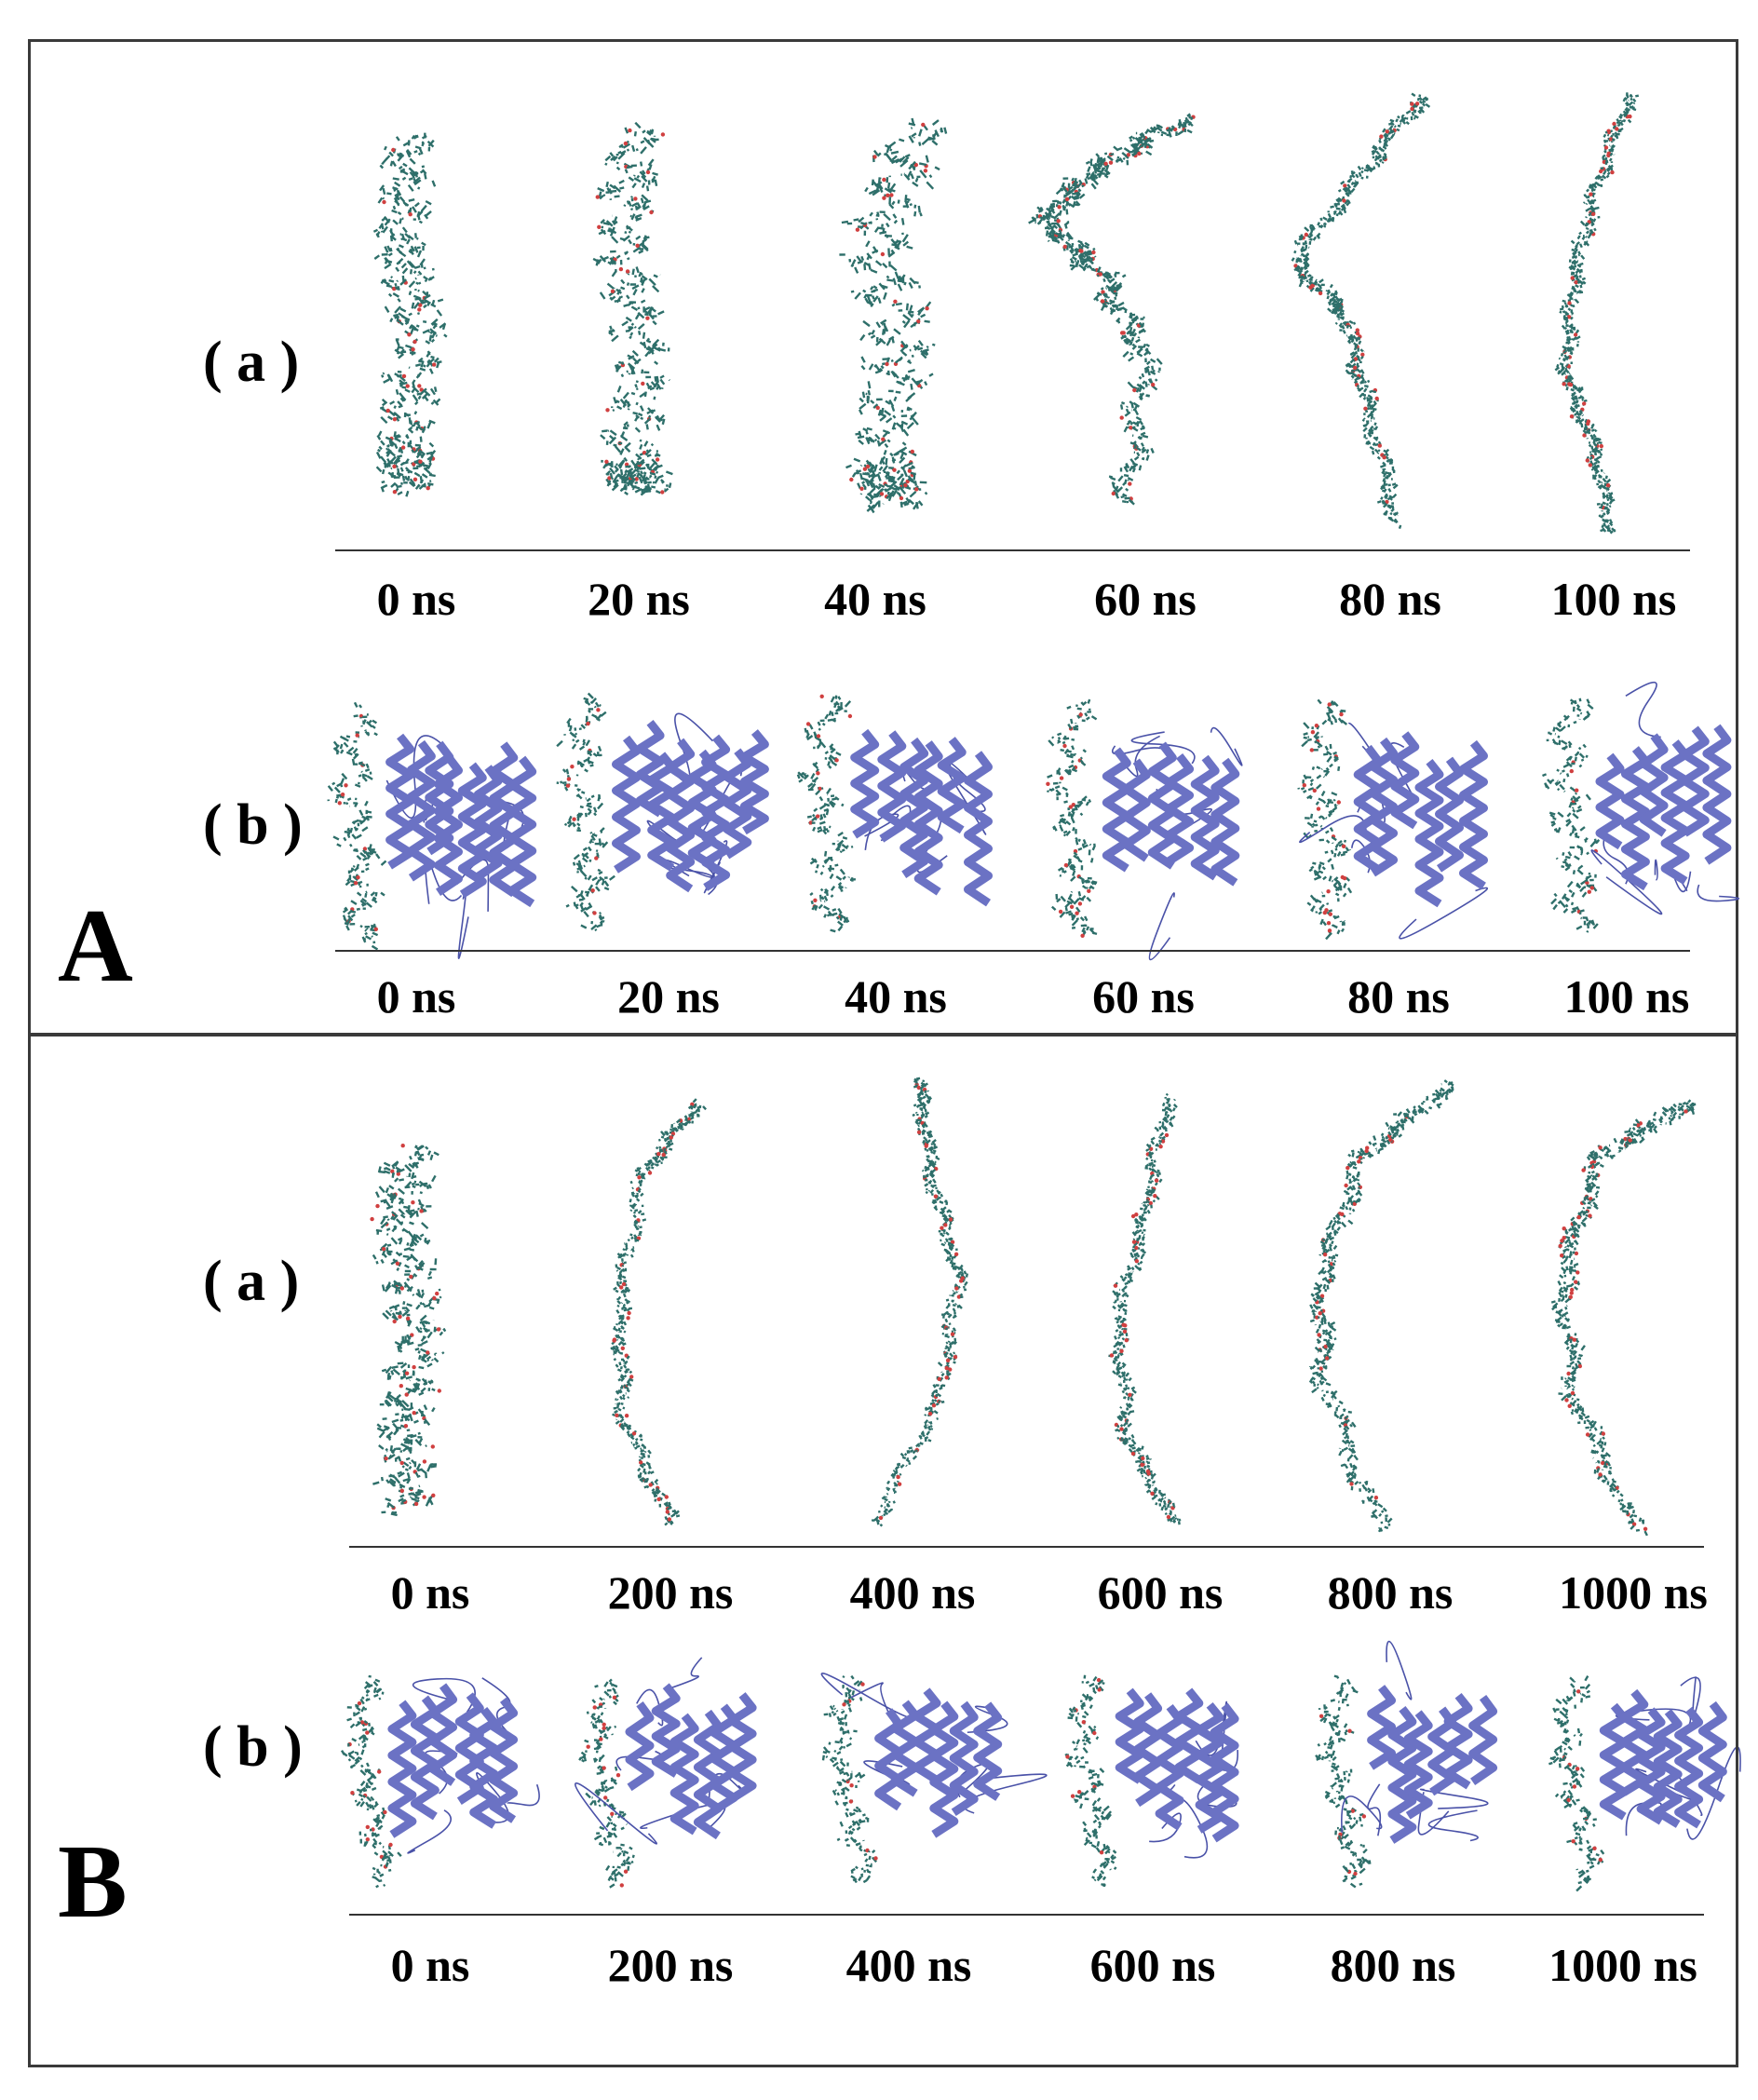 The height and width of the screenshot is (2100, 1758). Describe the element at coordinates (1027, 1915) in the screenshot. I see `panel-b-row-b-axis` at that location.